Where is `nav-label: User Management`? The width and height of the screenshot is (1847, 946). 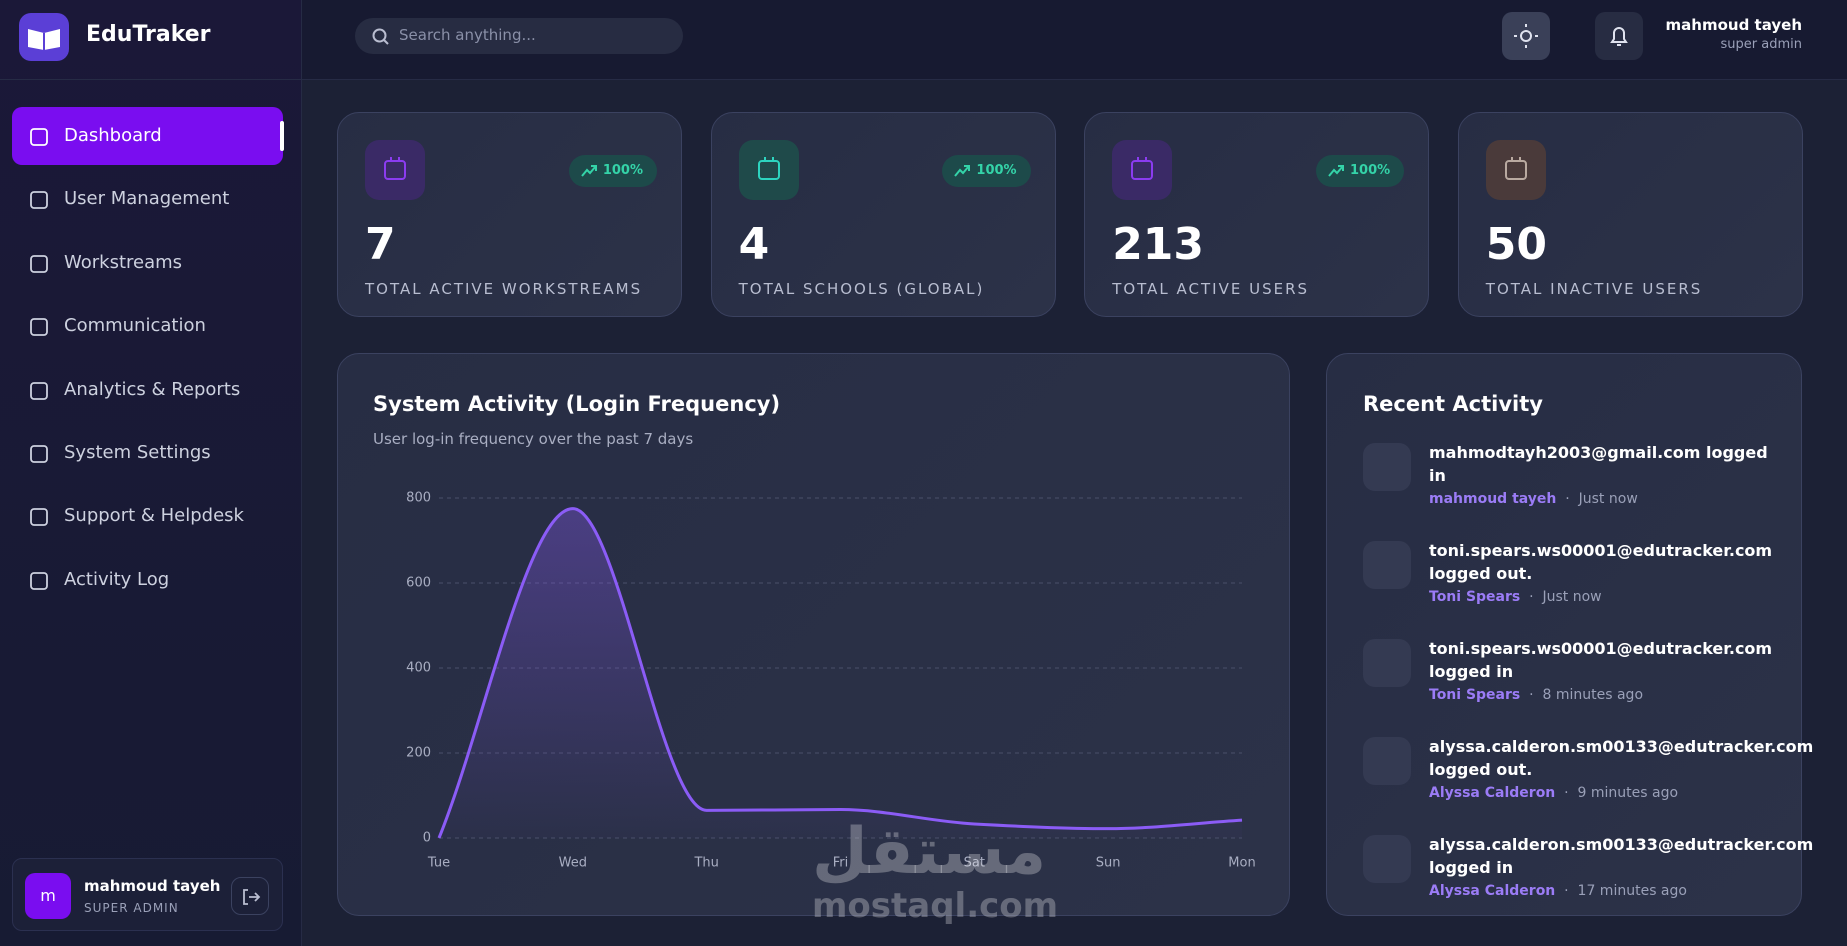
nav-label: User Management is located at coordinates (147, 199).